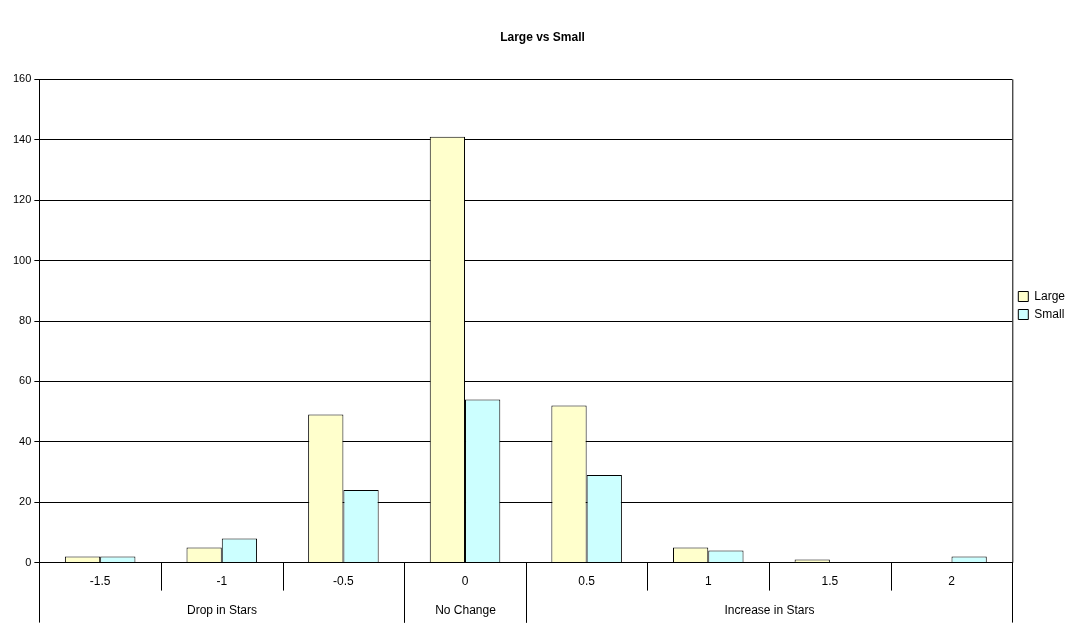 Image resolution: width=1075 pixels, height=641 pixels. I want to click on legend-label: Small, so click(1049, 313).